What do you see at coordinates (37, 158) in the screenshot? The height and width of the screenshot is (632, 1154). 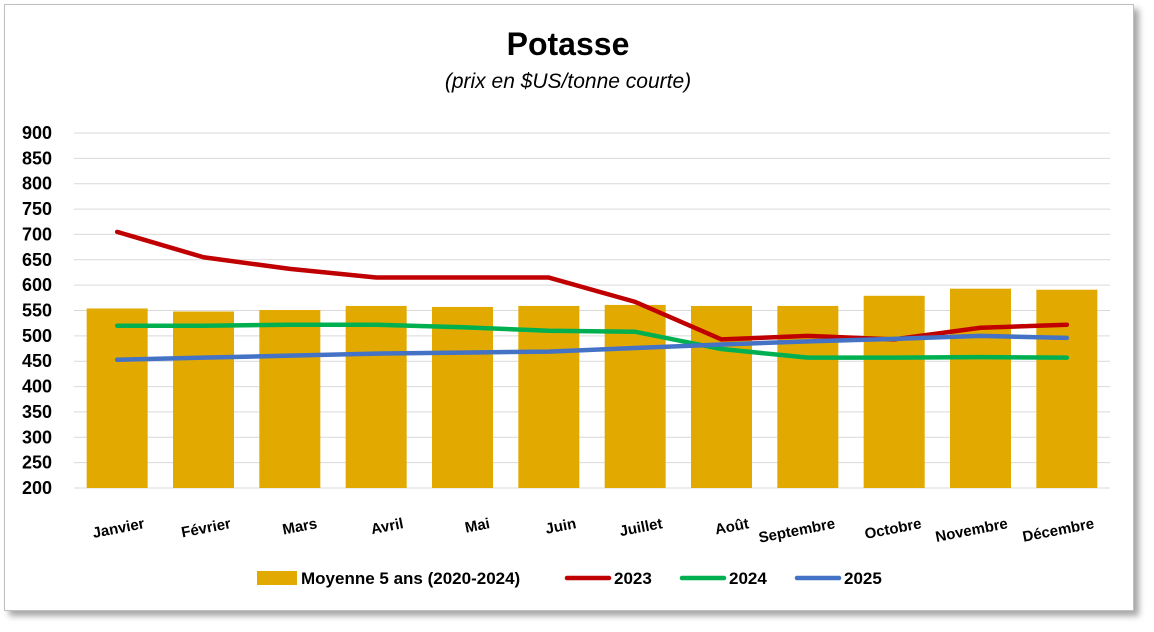 I see `y-tick-label: 850` at bounding box center [37, 158].